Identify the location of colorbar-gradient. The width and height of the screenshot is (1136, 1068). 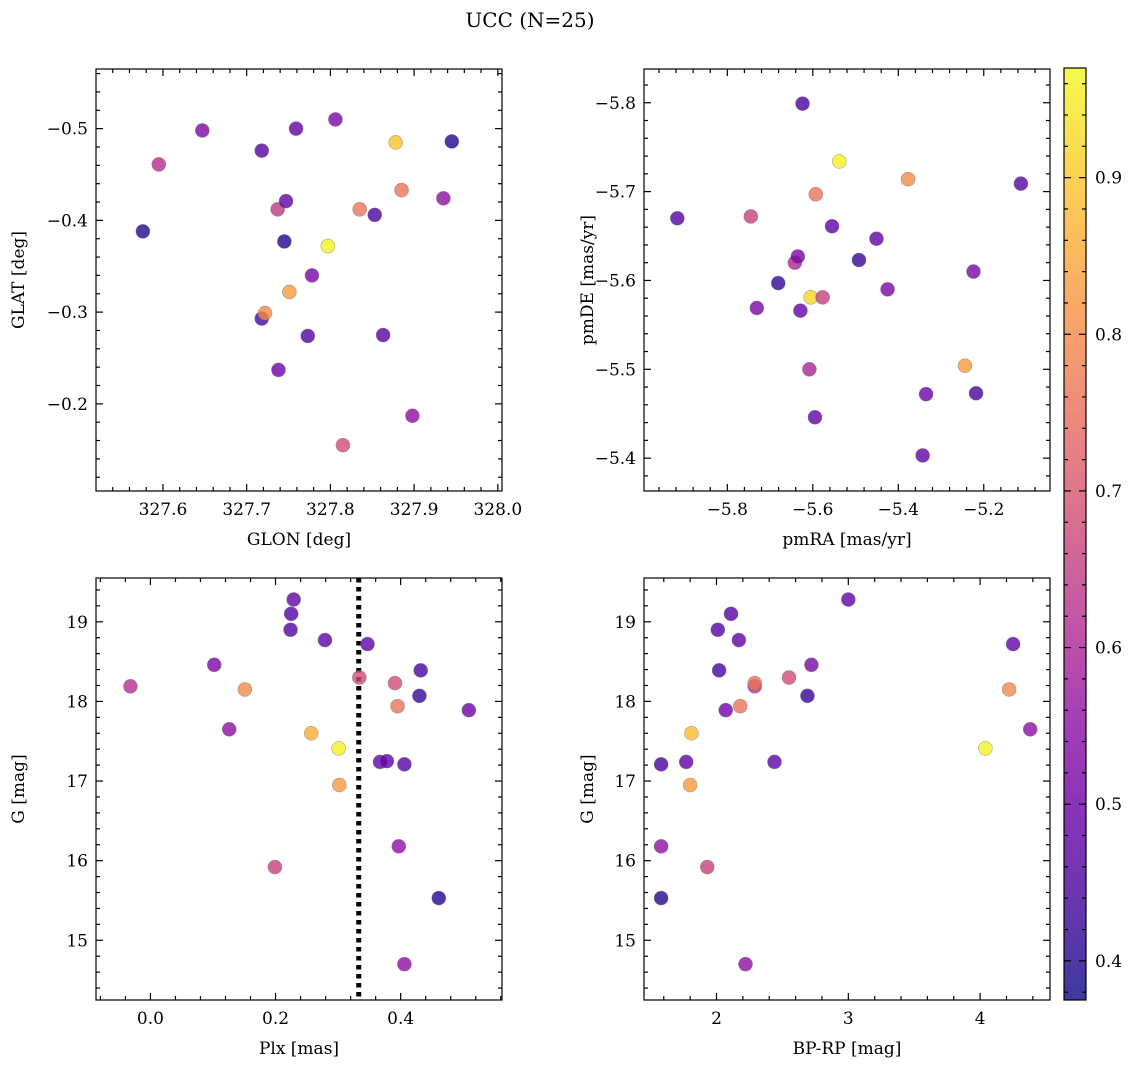
(1075, 534).